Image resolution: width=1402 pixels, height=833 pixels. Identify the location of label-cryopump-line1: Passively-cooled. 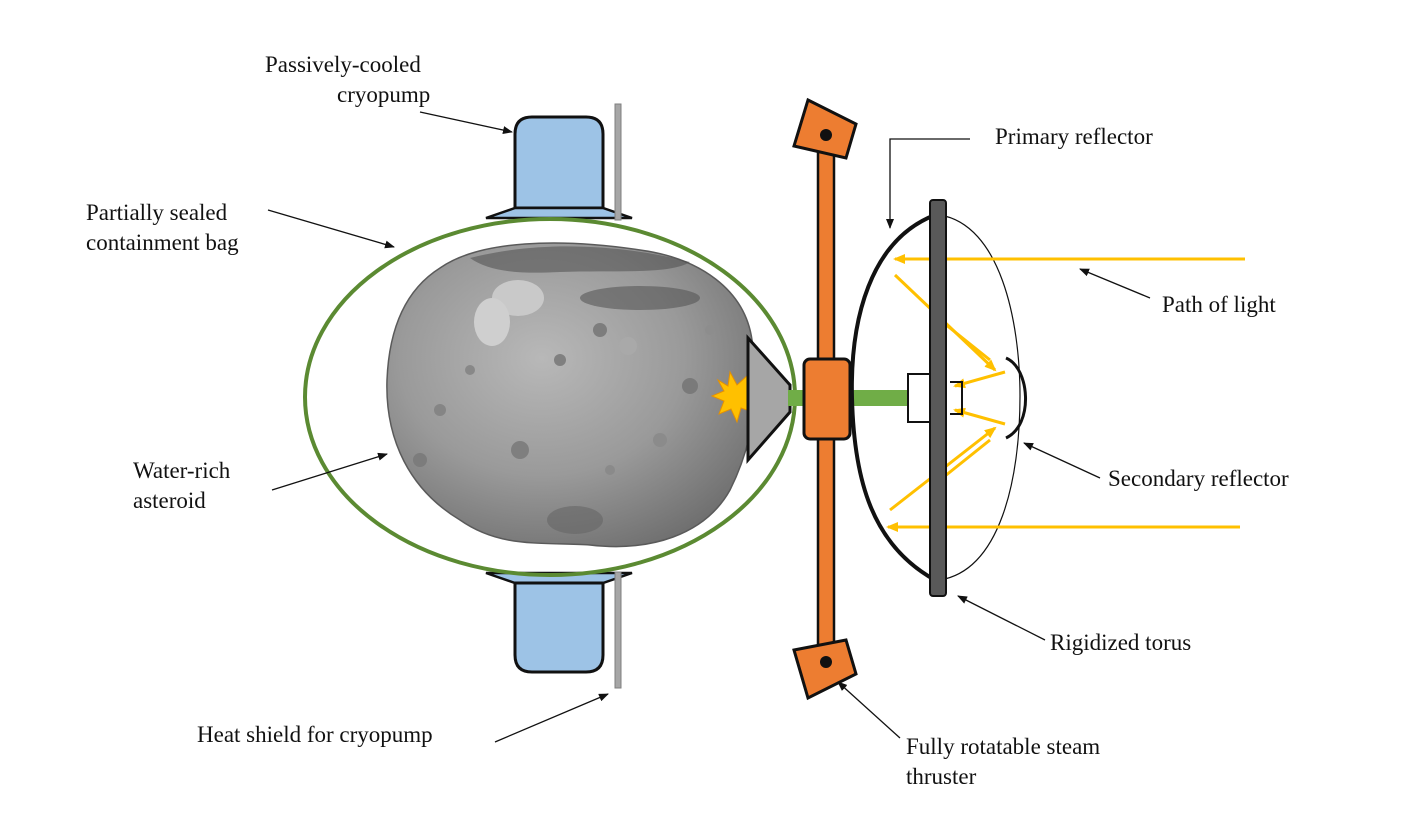
(343, 64).